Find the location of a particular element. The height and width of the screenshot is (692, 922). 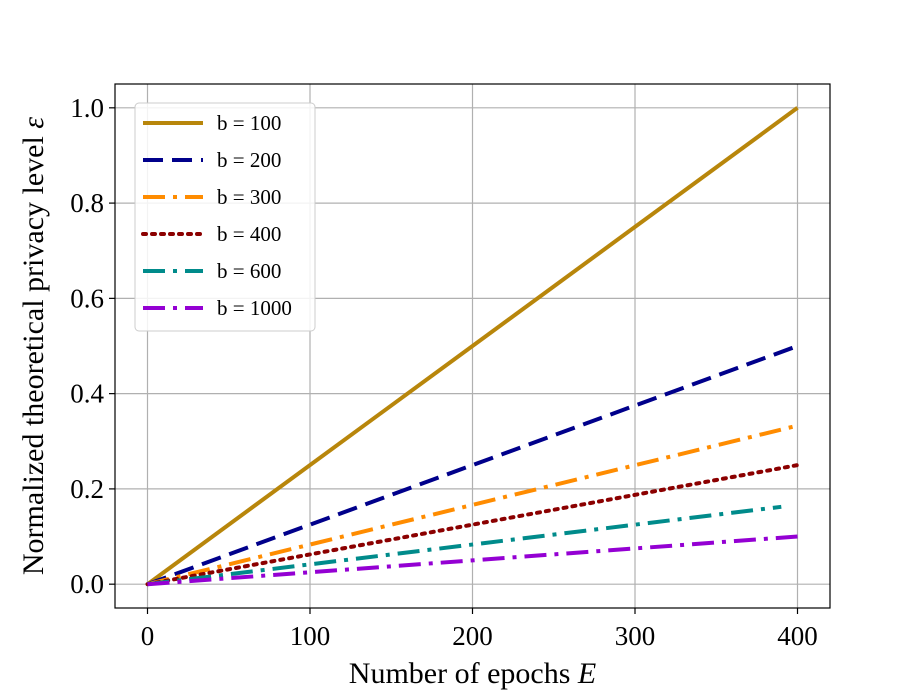

x-tick-label: 200 is located at coordinates (472, 636).